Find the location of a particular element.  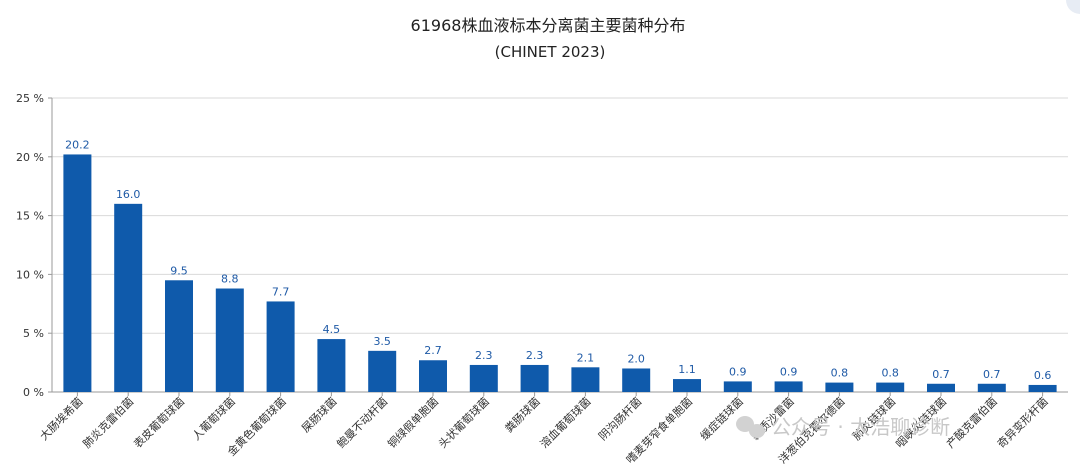

data-label: 2.0 is located at coordinates (636, 358).